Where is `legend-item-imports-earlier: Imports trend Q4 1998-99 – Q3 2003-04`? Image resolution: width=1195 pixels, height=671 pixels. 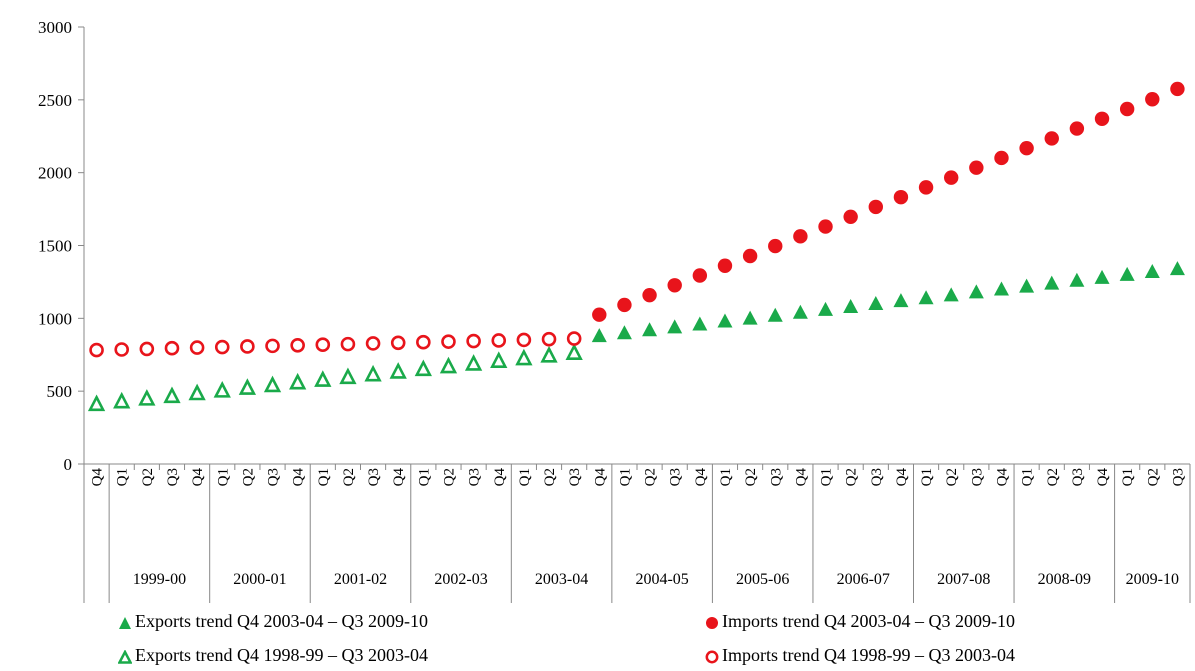
legend-item-imports-earlier: Imports trend Q4 1998-99 – Q3 2003-04 is located at coordinates (860, 655).